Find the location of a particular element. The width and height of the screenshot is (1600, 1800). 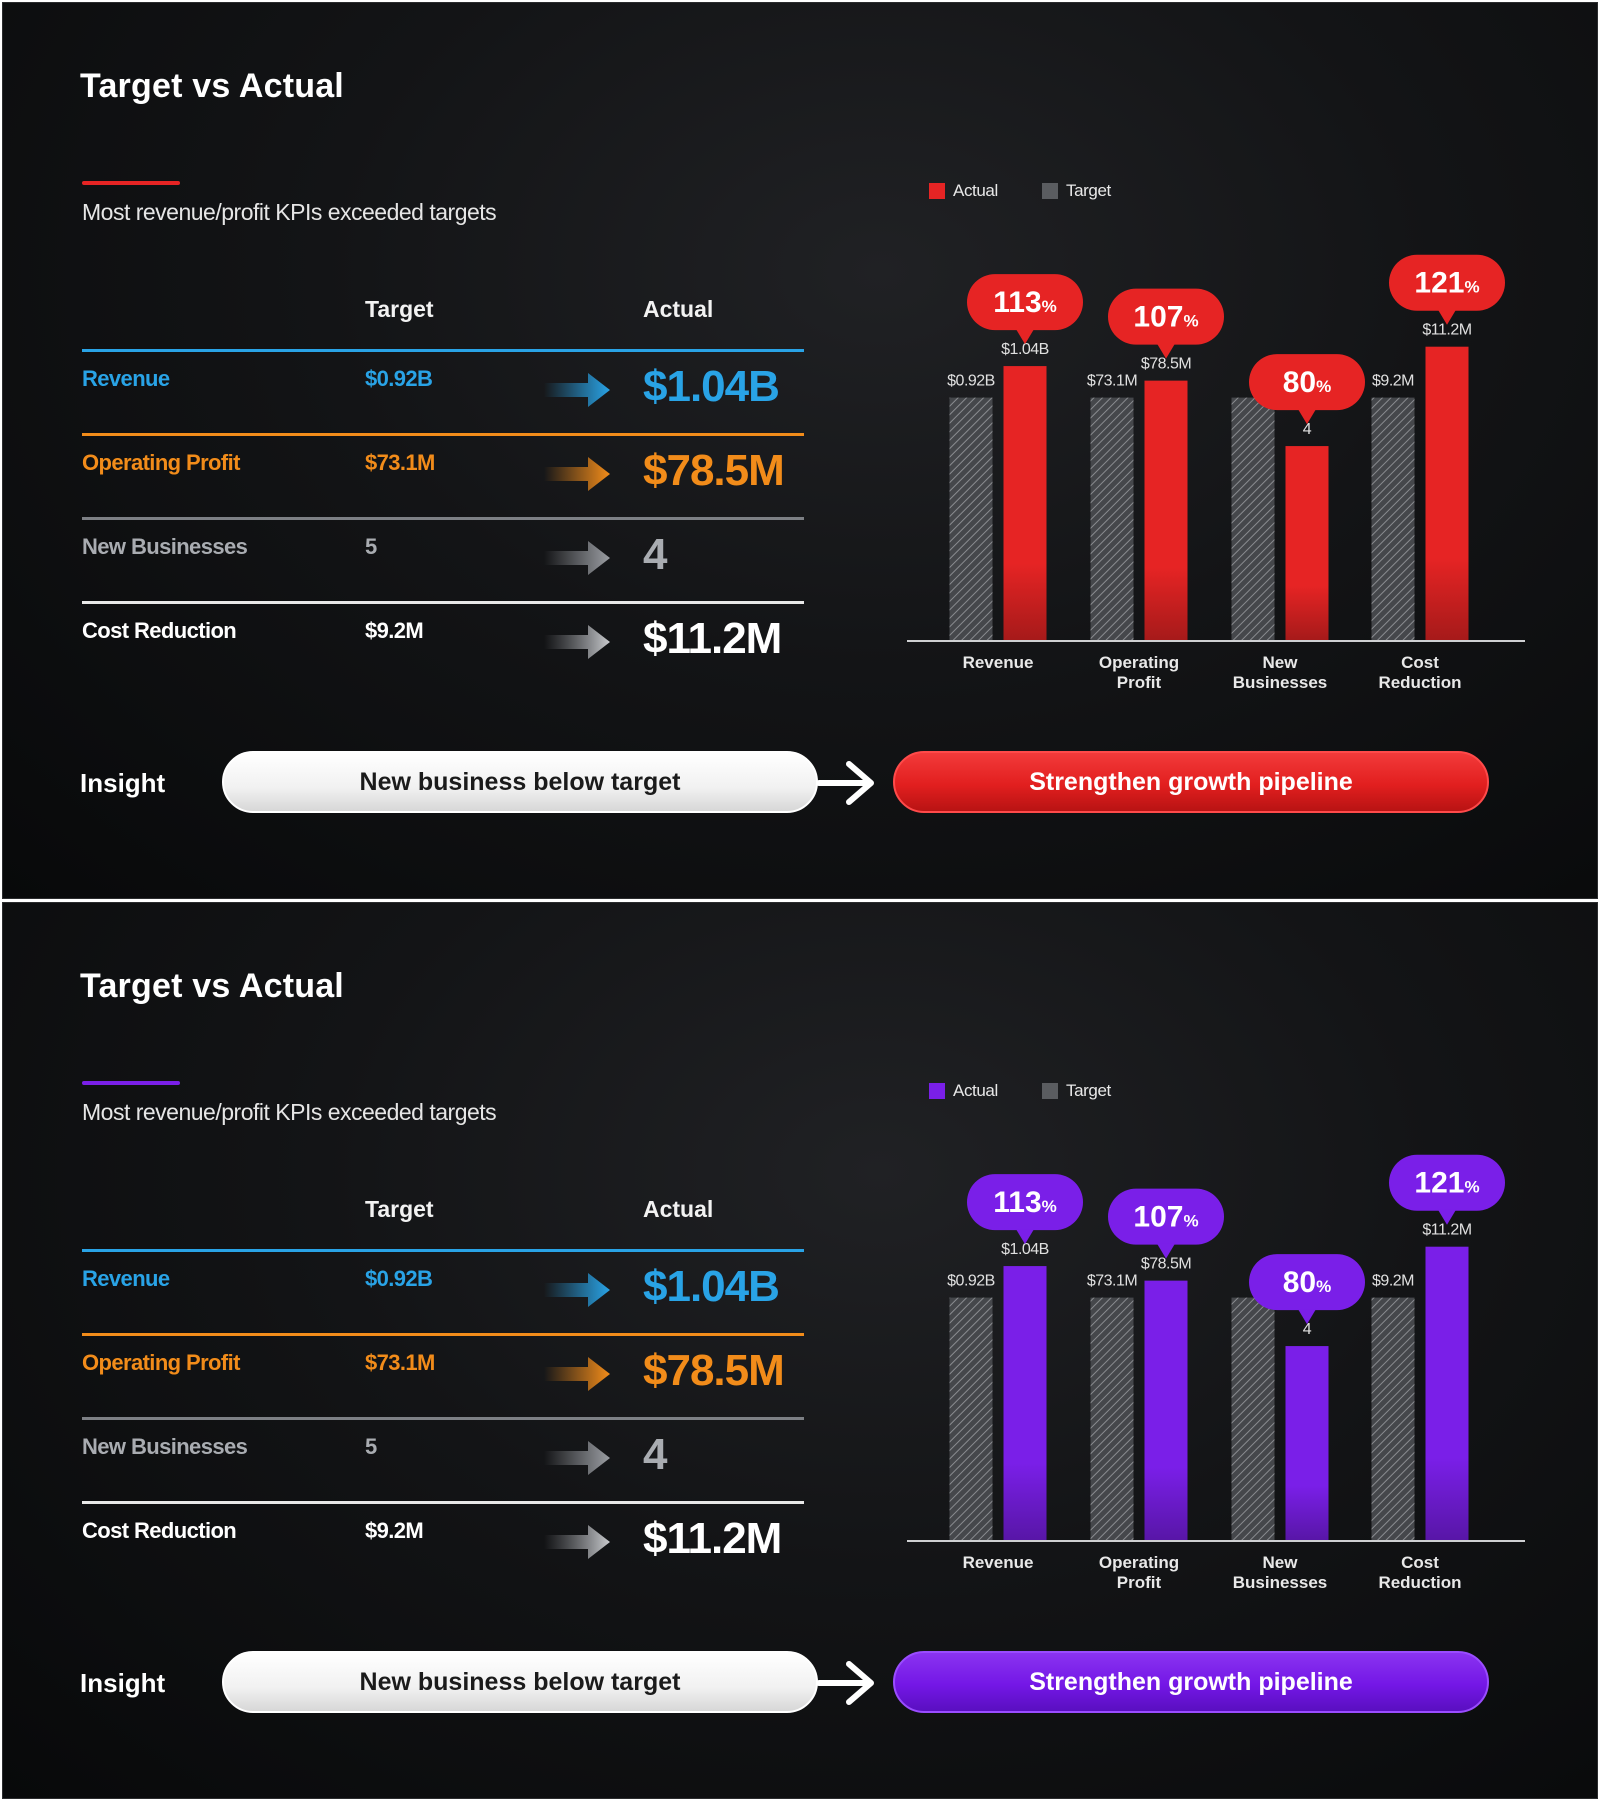

attainment-bubble: 80% is located at coordinates (1307, 1289).